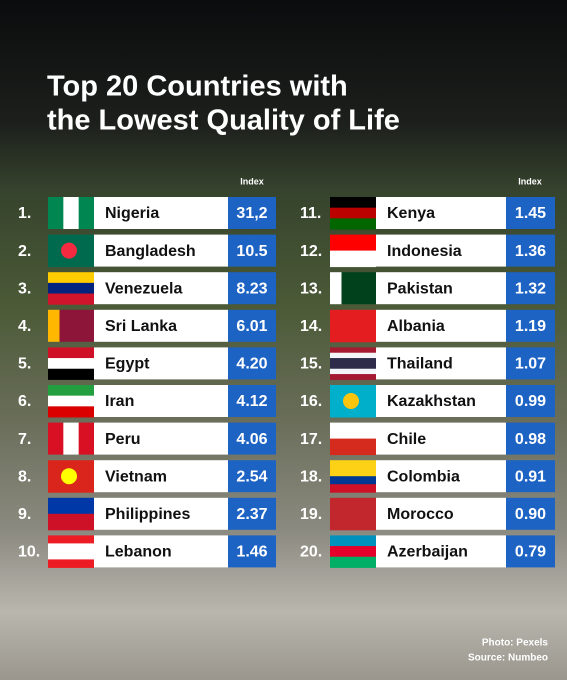 This screenshot has height=680, width=567. I want to click on country: Chile, so click(406, 439).